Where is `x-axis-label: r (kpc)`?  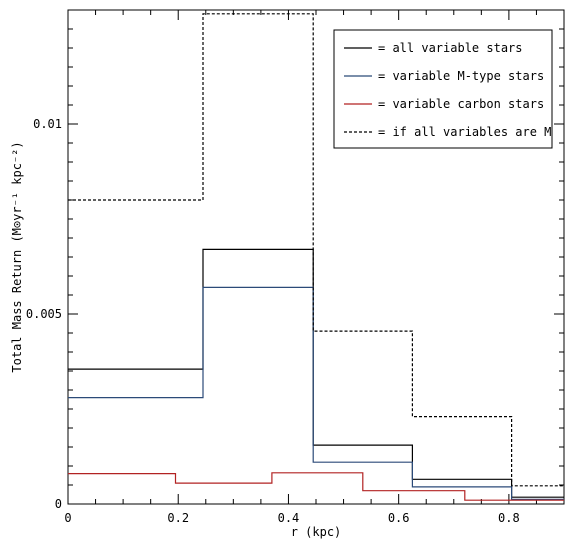 x-axis-label: r (kpc) is located at coordinates (316, 532).